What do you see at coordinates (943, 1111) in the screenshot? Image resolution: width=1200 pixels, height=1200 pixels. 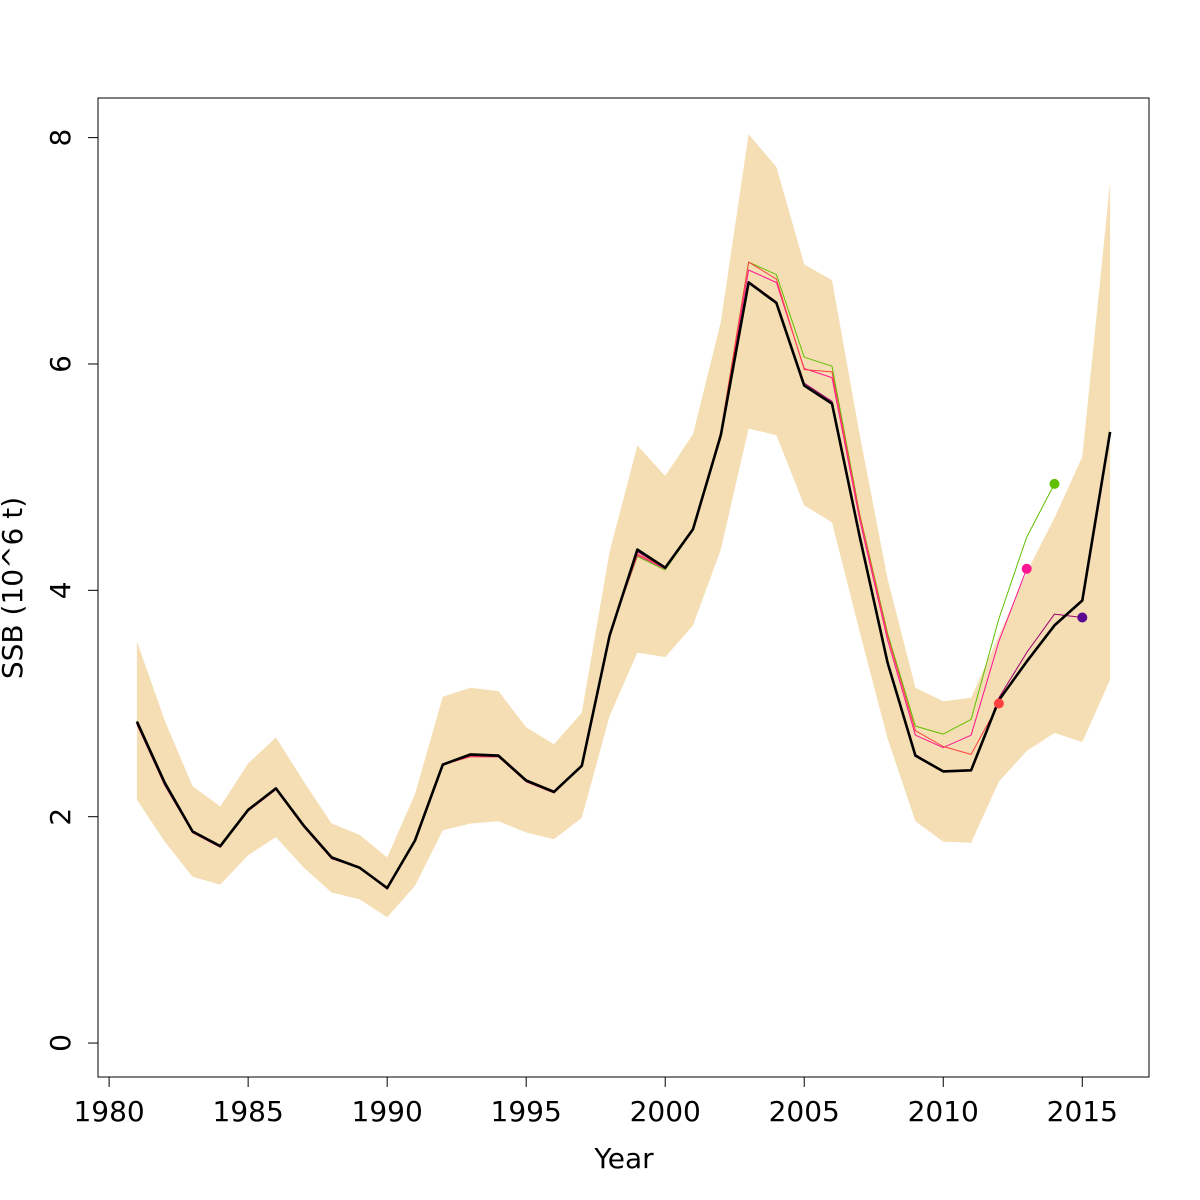 I see `x-tick-label-2010: 2010` at bounding box center [943, 1111].